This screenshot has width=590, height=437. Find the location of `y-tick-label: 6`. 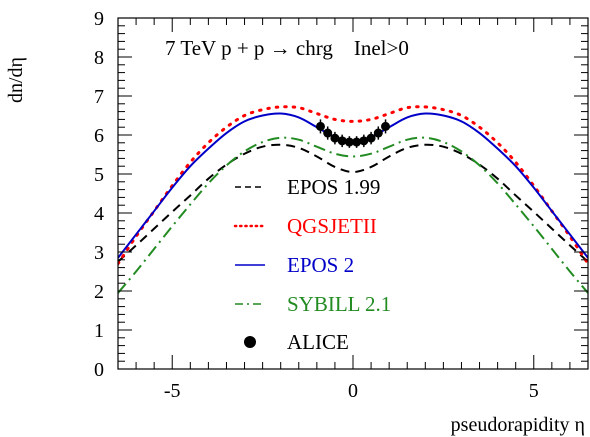

y-tick-label: 6 is located at coordinates (99, 136).